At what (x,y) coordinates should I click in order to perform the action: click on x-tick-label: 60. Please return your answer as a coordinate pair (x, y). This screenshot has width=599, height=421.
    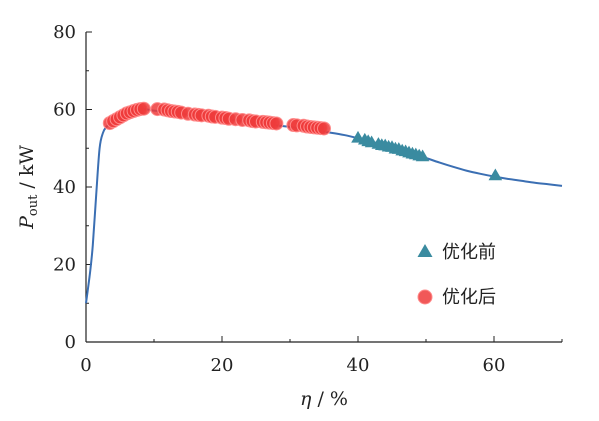
    Looking at the image, I should click on (494, 365).